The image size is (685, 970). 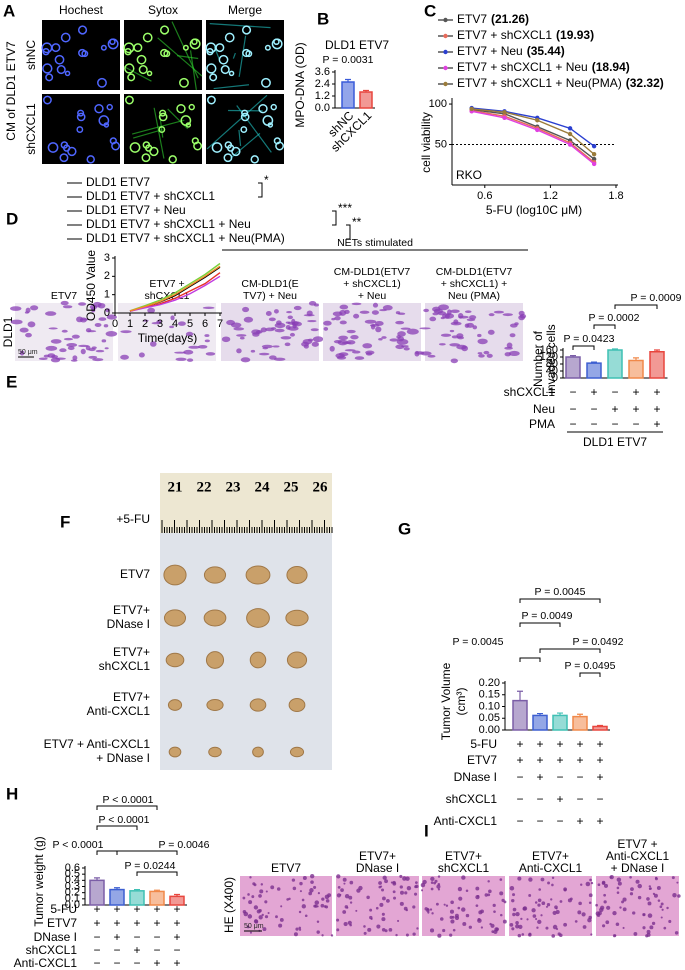 What do you see at coordinates (163, 10) in the screenshot?
I see `column-header: Sytox` at bounding box center [163, 10].